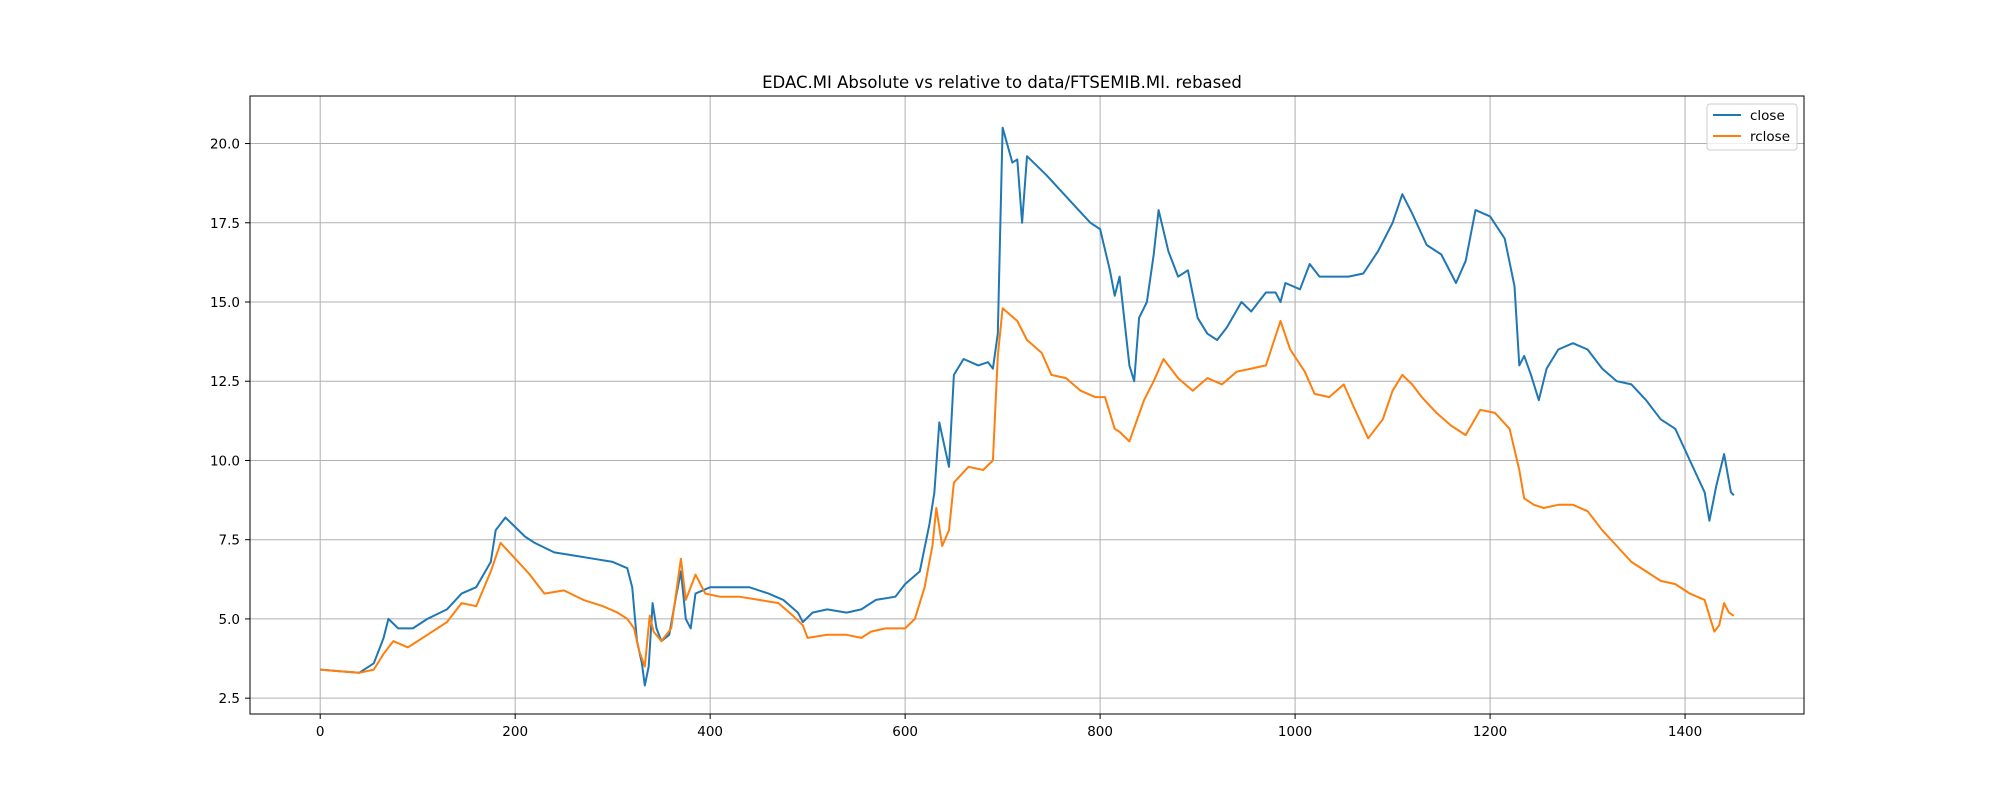  Describe the element at coordinates (229, 620) in the screenshot. I see `y-tick-label: 5.0` at that location.